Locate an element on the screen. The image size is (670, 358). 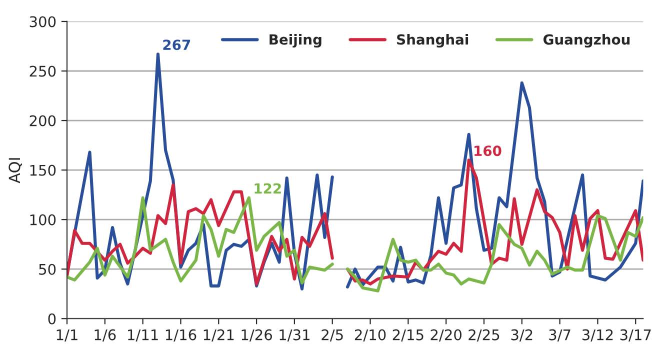
y-tick-label: 250 is located at coordinates (43, 71).